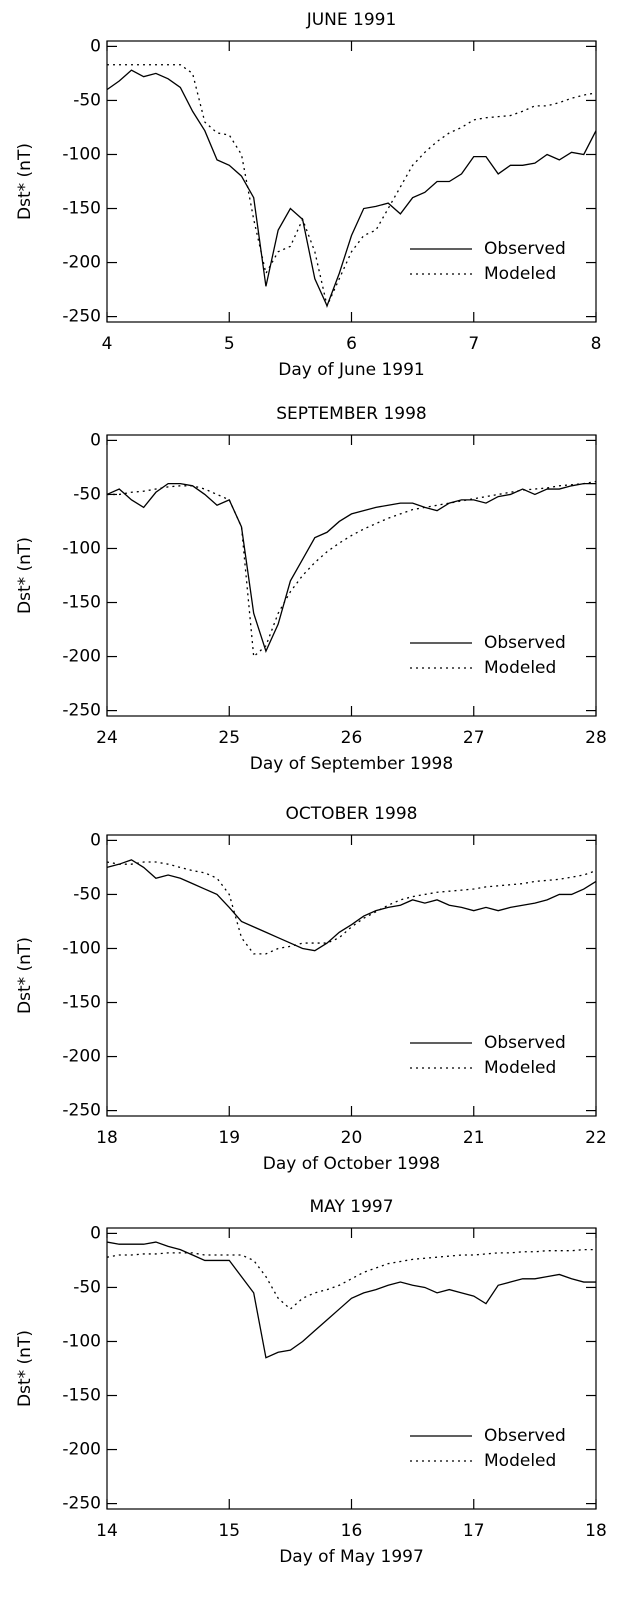 The height and width of the screenshot is (1602, 621). Describe the element at coordinates (352, 1531) in the screenshot. I see `x-tick-label: 16` at that location.